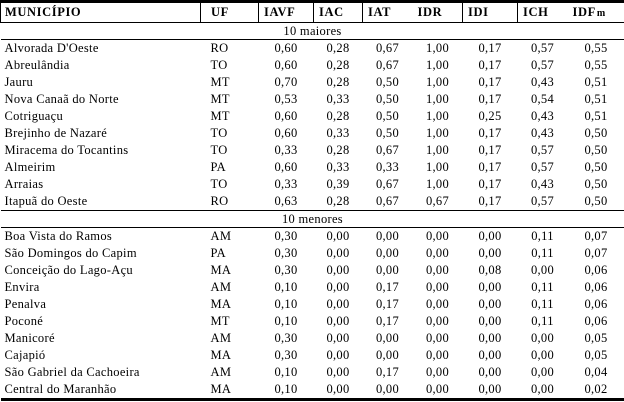 Image resolution: width=624 pixels, height=402 pixels. I want to click on column-header-label: IDI, so click(478, 12).